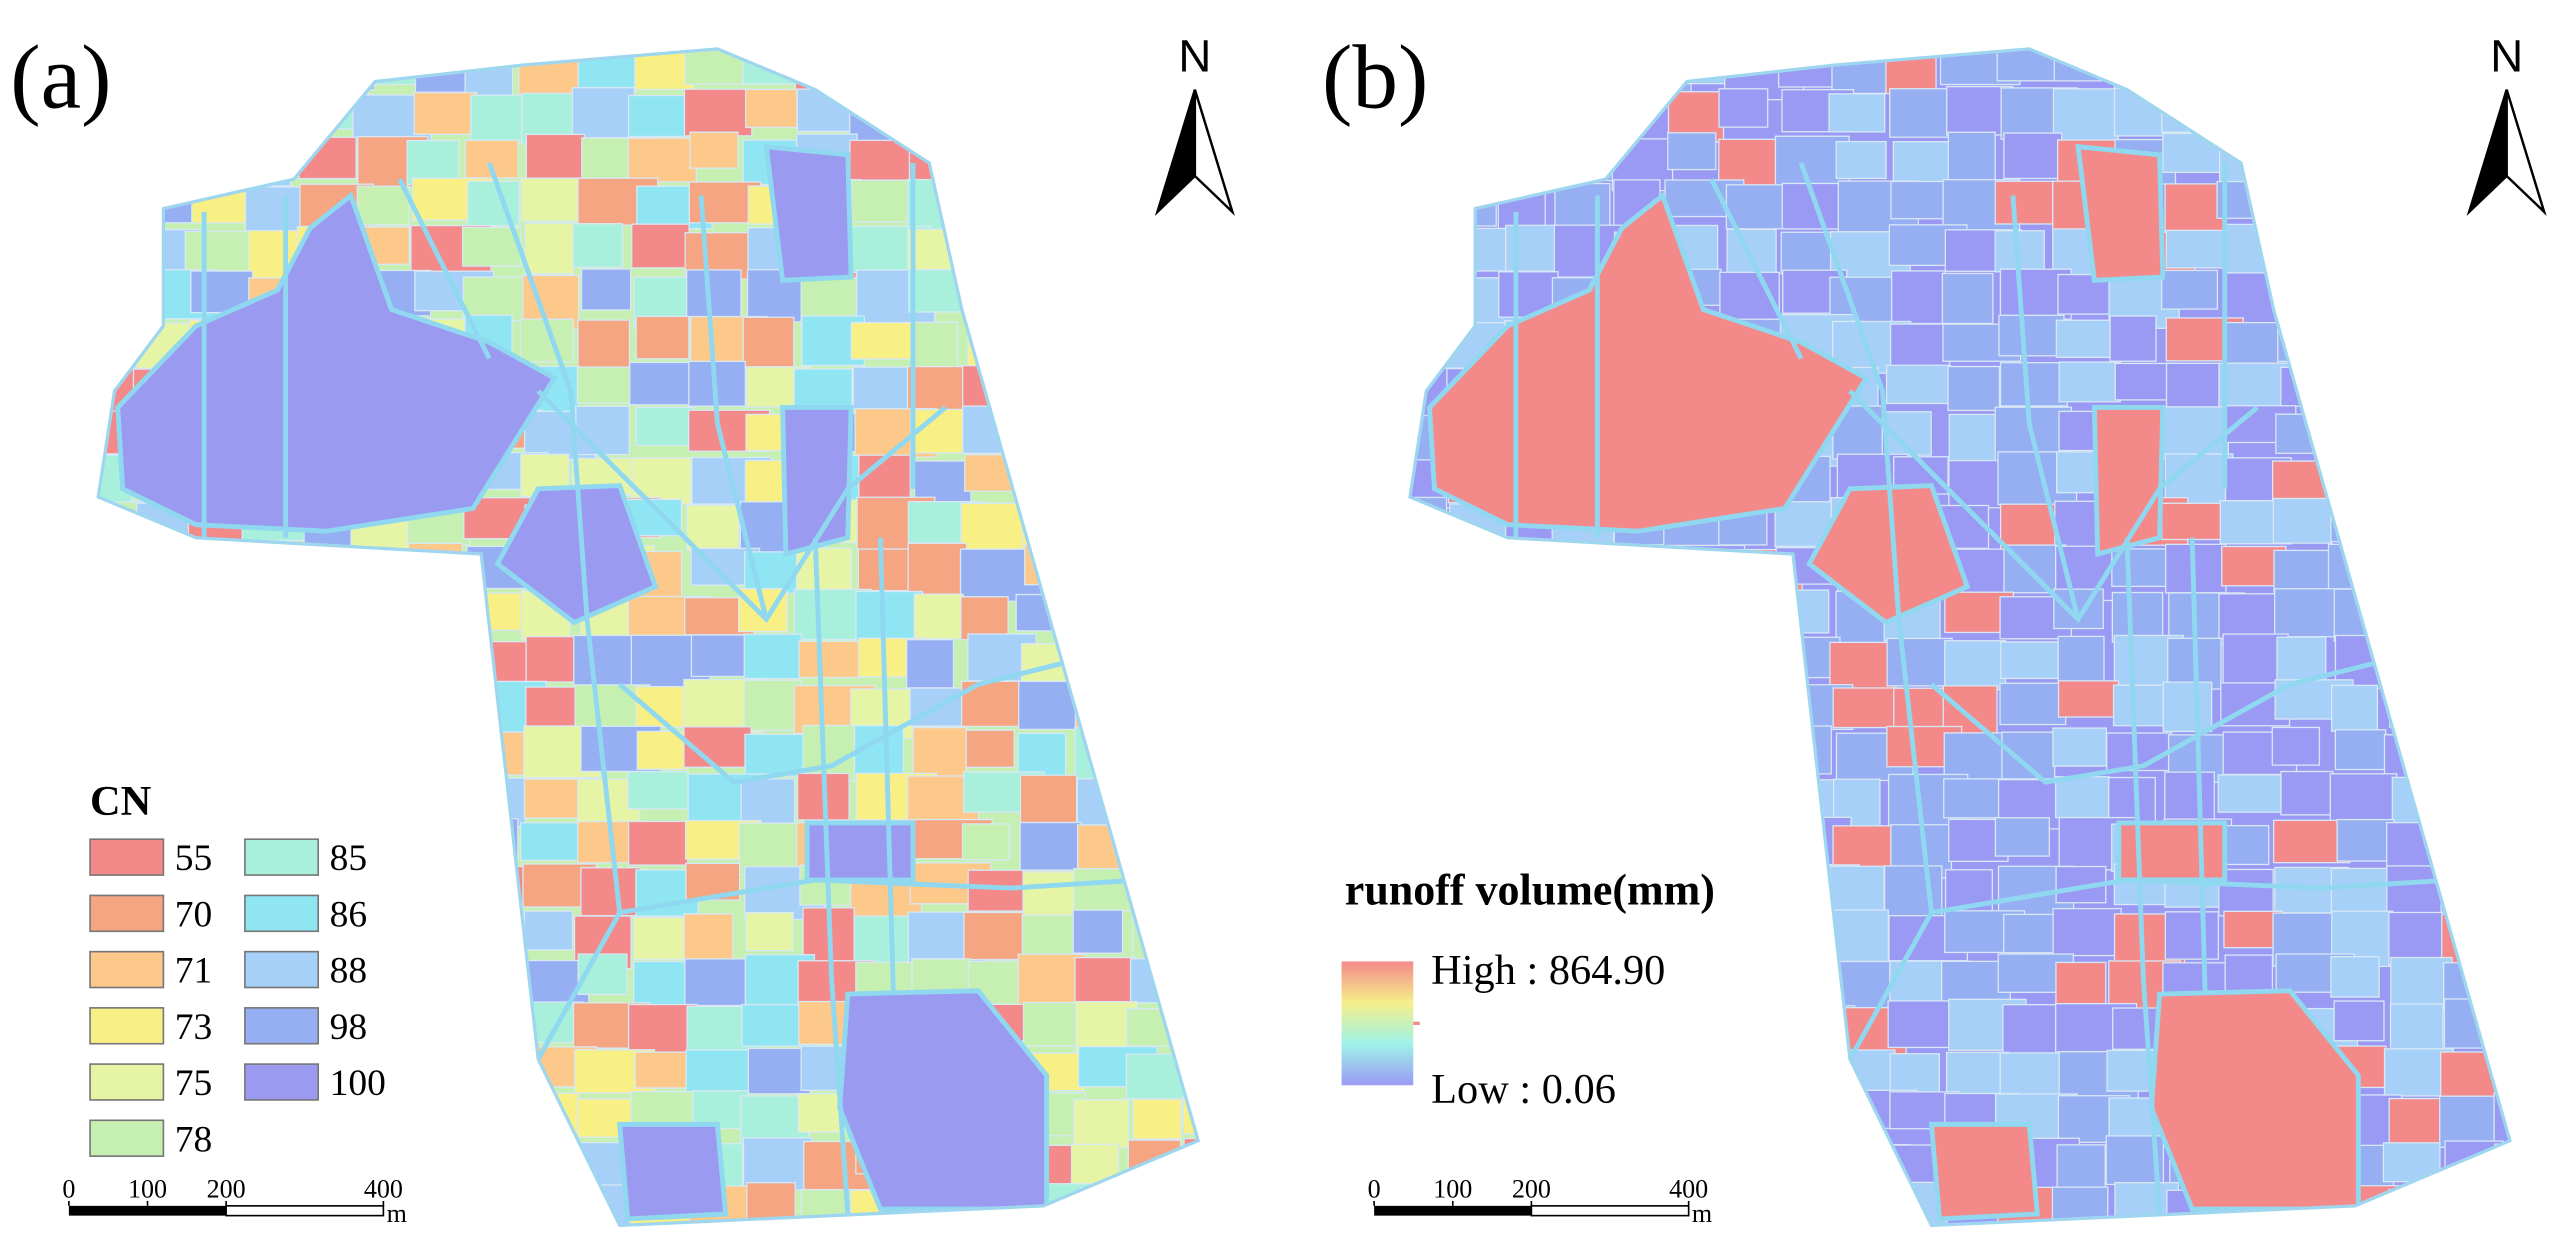 The width and height of the screenshot is (2556, 1258). Describe the element at coordinates (1610, 1211) in the screenshot. I see `scale-bar-white` at that location.